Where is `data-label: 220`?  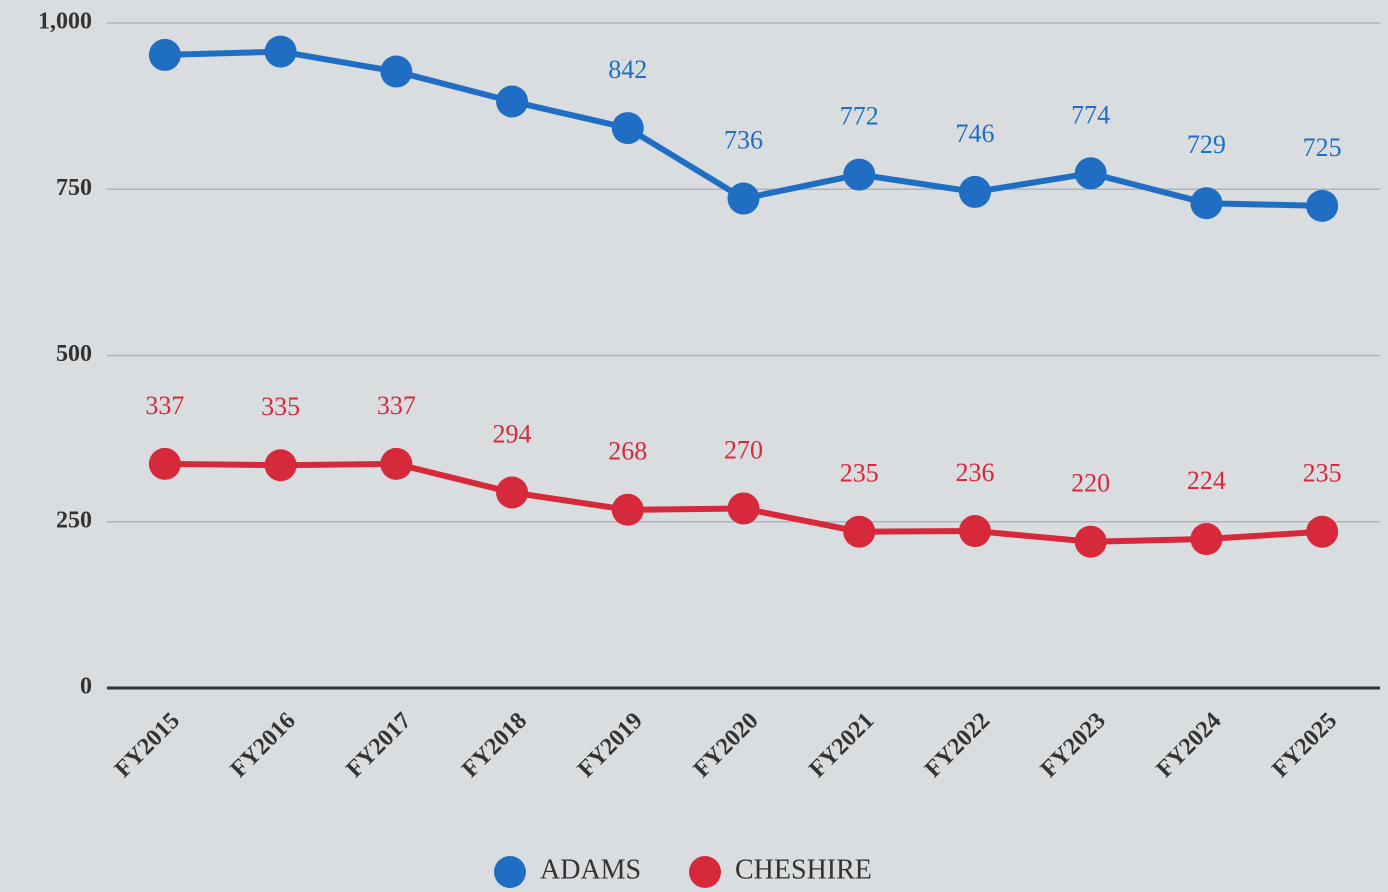 data-label: 220 is located at coordinates (1090, 483).